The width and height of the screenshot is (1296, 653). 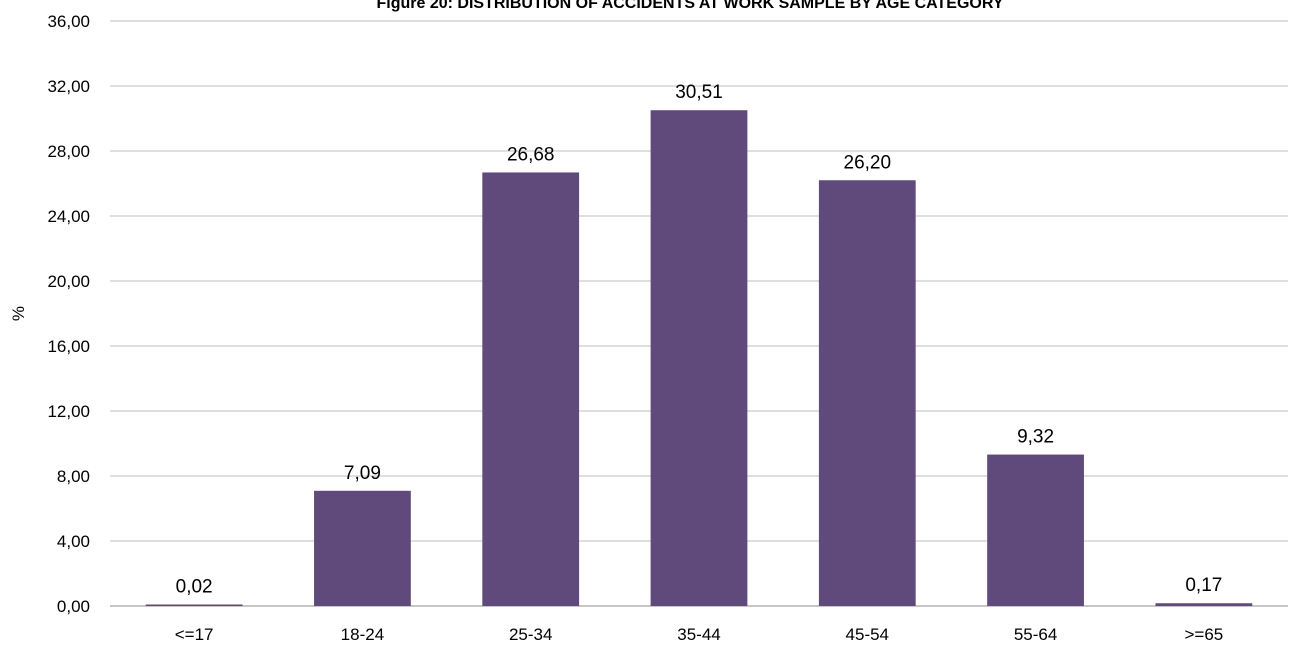 What do you see at coordinates (68, 151) in the screenshot?
I see `y-tick-label: 28,00` at bounding box center [68, 151].